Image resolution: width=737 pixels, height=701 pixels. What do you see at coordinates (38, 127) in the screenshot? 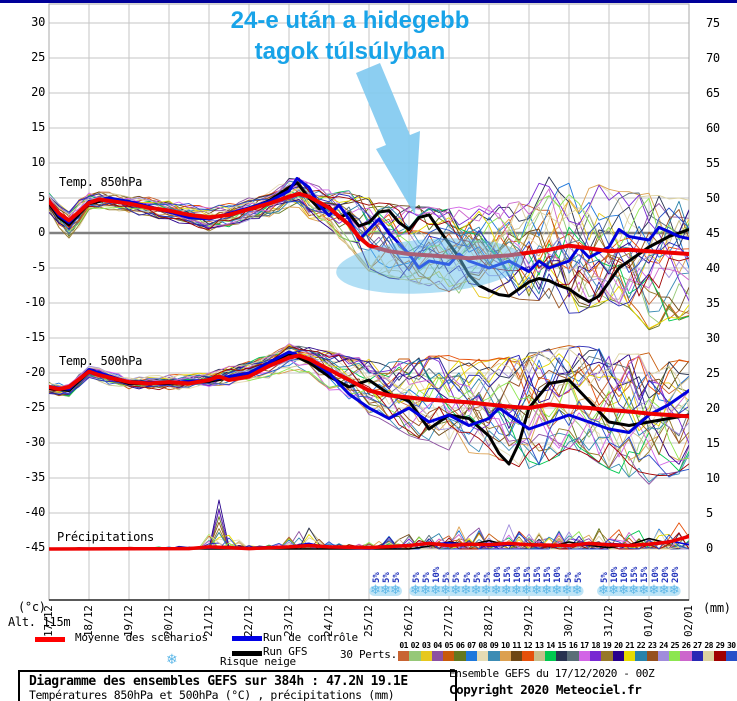
I see `y-axis-left-tick-label: 15` at bounding box center [38, 127].